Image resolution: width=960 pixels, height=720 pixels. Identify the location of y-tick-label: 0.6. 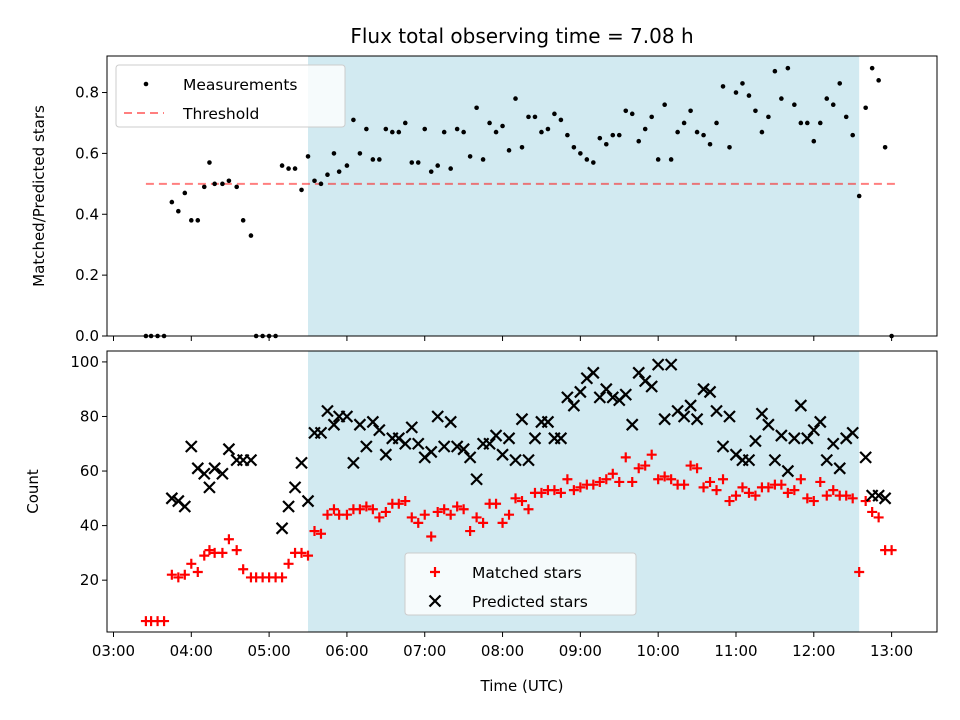
(87, 153).